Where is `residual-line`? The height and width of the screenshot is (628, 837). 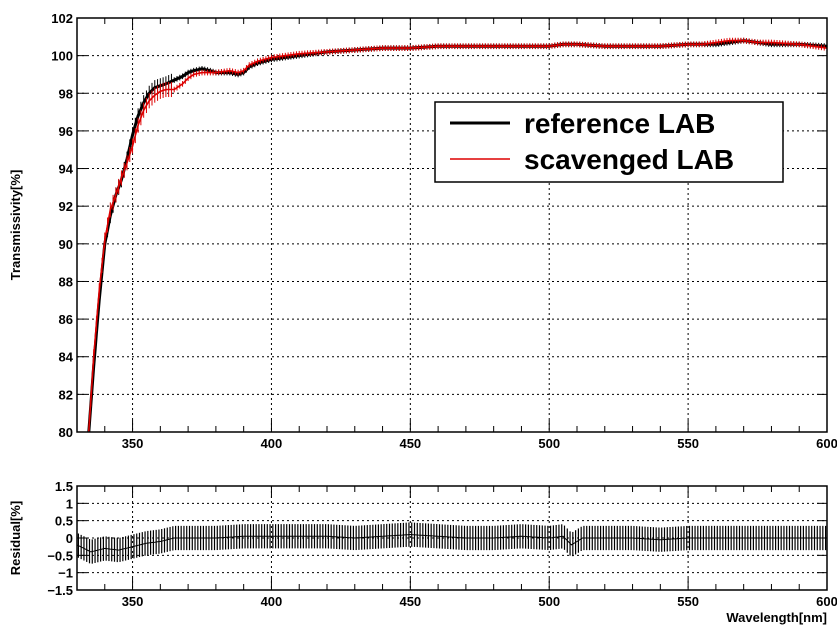
residual-line is located at coordinates (452, 543).